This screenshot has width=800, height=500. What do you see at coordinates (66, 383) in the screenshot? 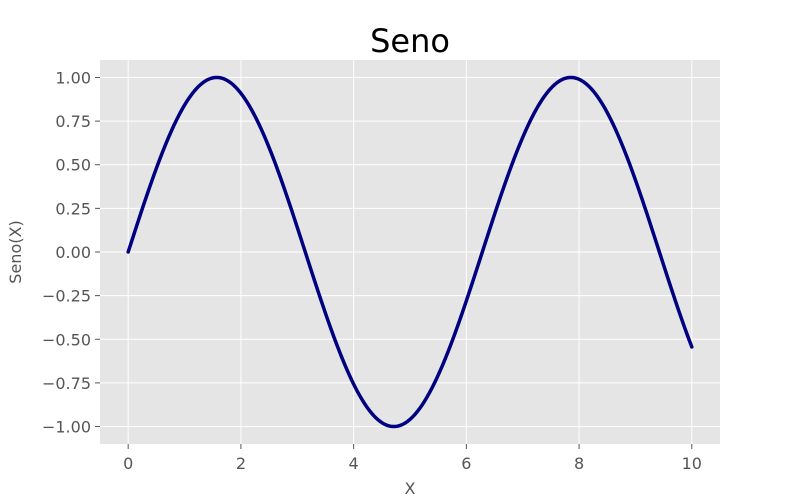
I see `y-tick-label: −0.75` at bounding box center [66, 383].